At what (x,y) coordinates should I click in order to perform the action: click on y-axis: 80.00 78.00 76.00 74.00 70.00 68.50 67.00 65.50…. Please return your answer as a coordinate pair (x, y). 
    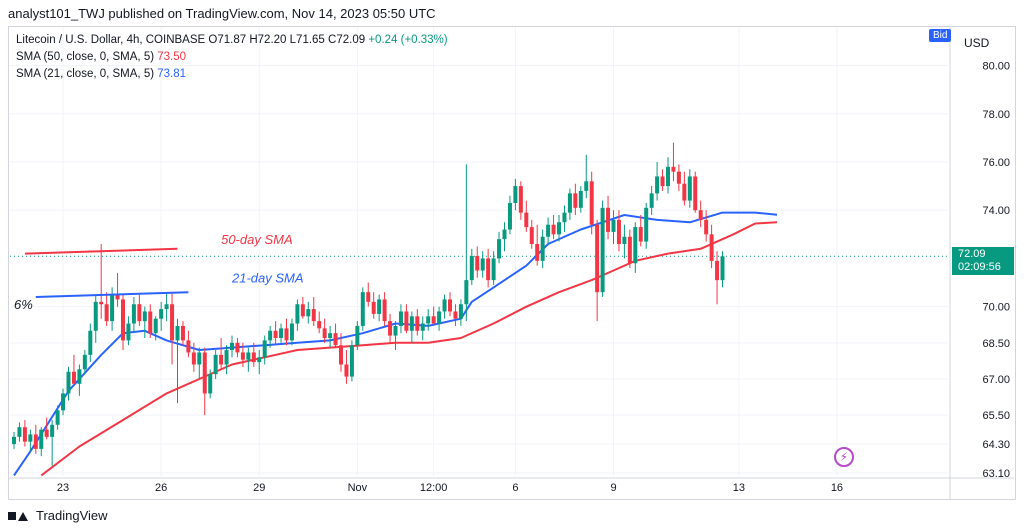
    Looking at the image, I should click on (996, 270).